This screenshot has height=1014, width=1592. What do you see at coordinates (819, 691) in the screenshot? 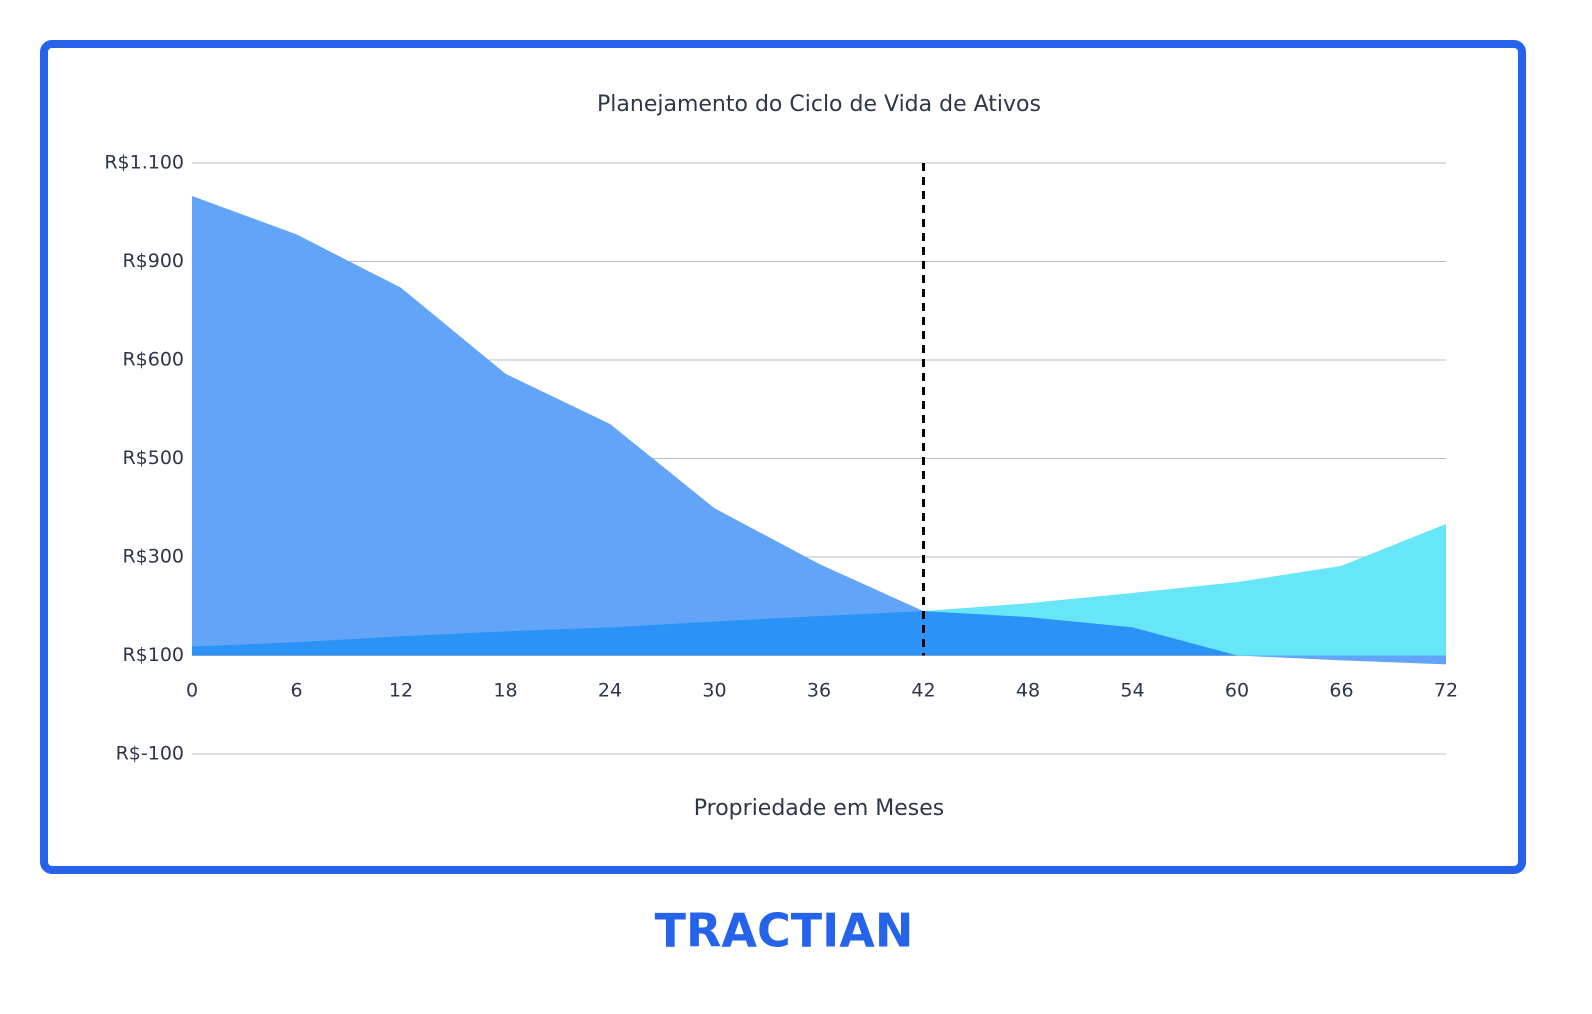
I see `x-tick-label: 36` at bounding box center [819, 691].